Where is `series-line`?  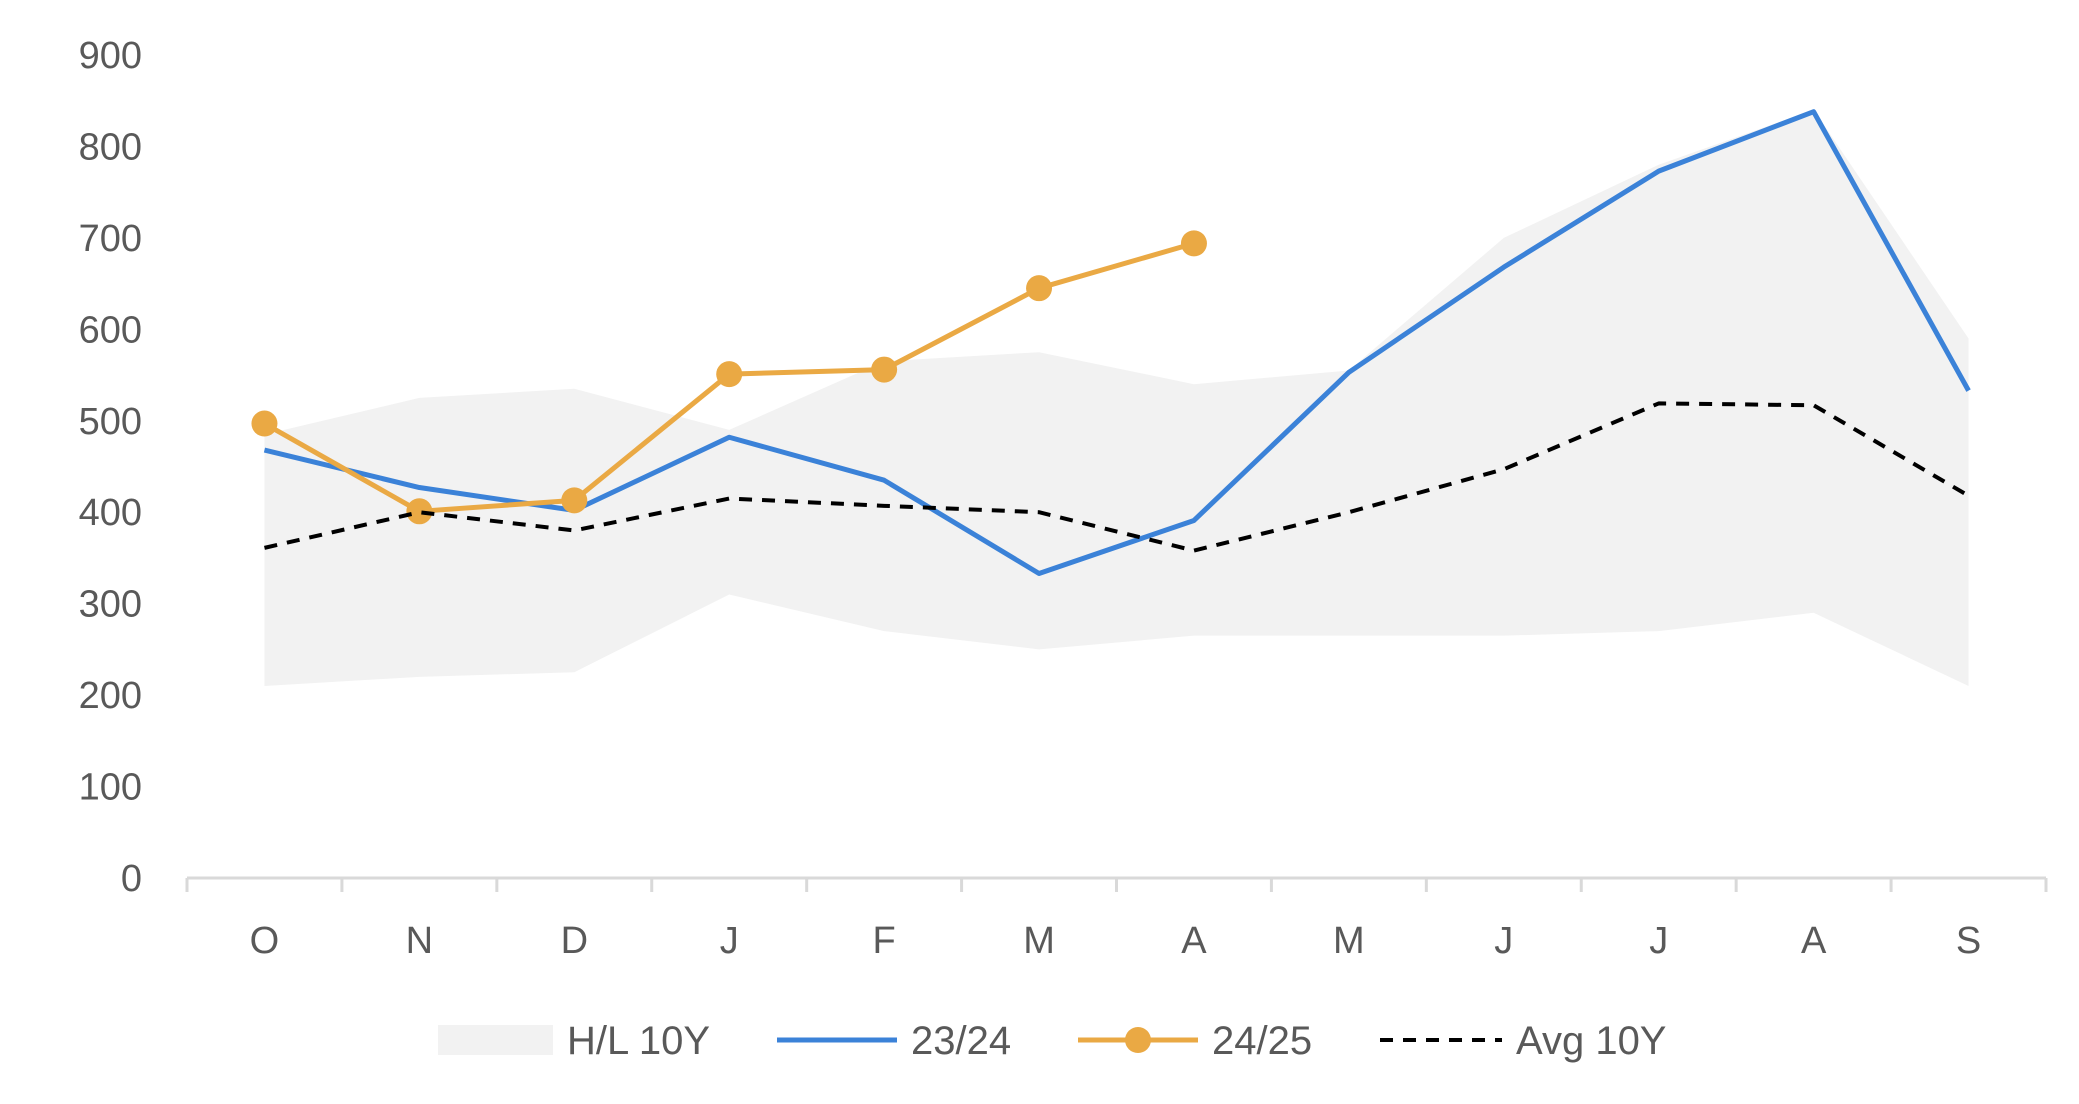
series-line is located at coordinates (1117, 477).